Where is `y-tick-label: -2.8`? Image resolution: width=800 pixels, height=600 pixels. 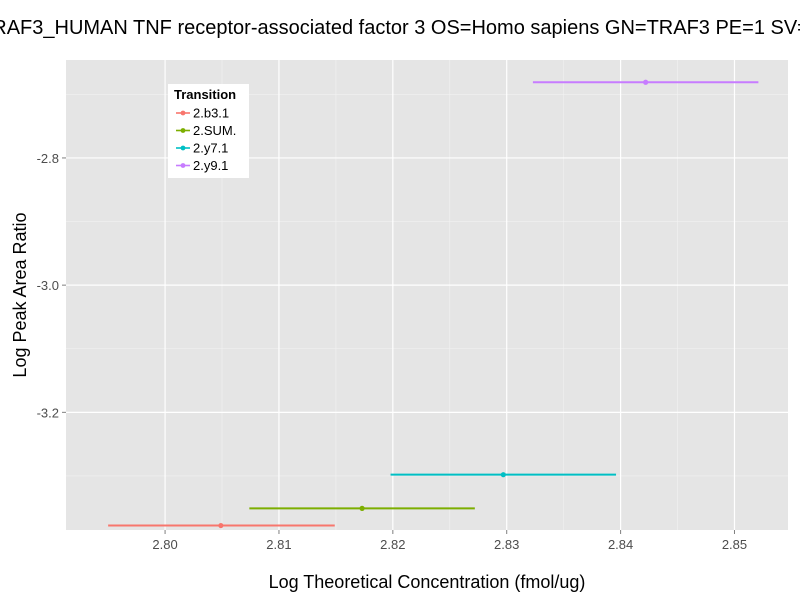
y-tick-label: -2.8 is located at coordinates (48, 158).